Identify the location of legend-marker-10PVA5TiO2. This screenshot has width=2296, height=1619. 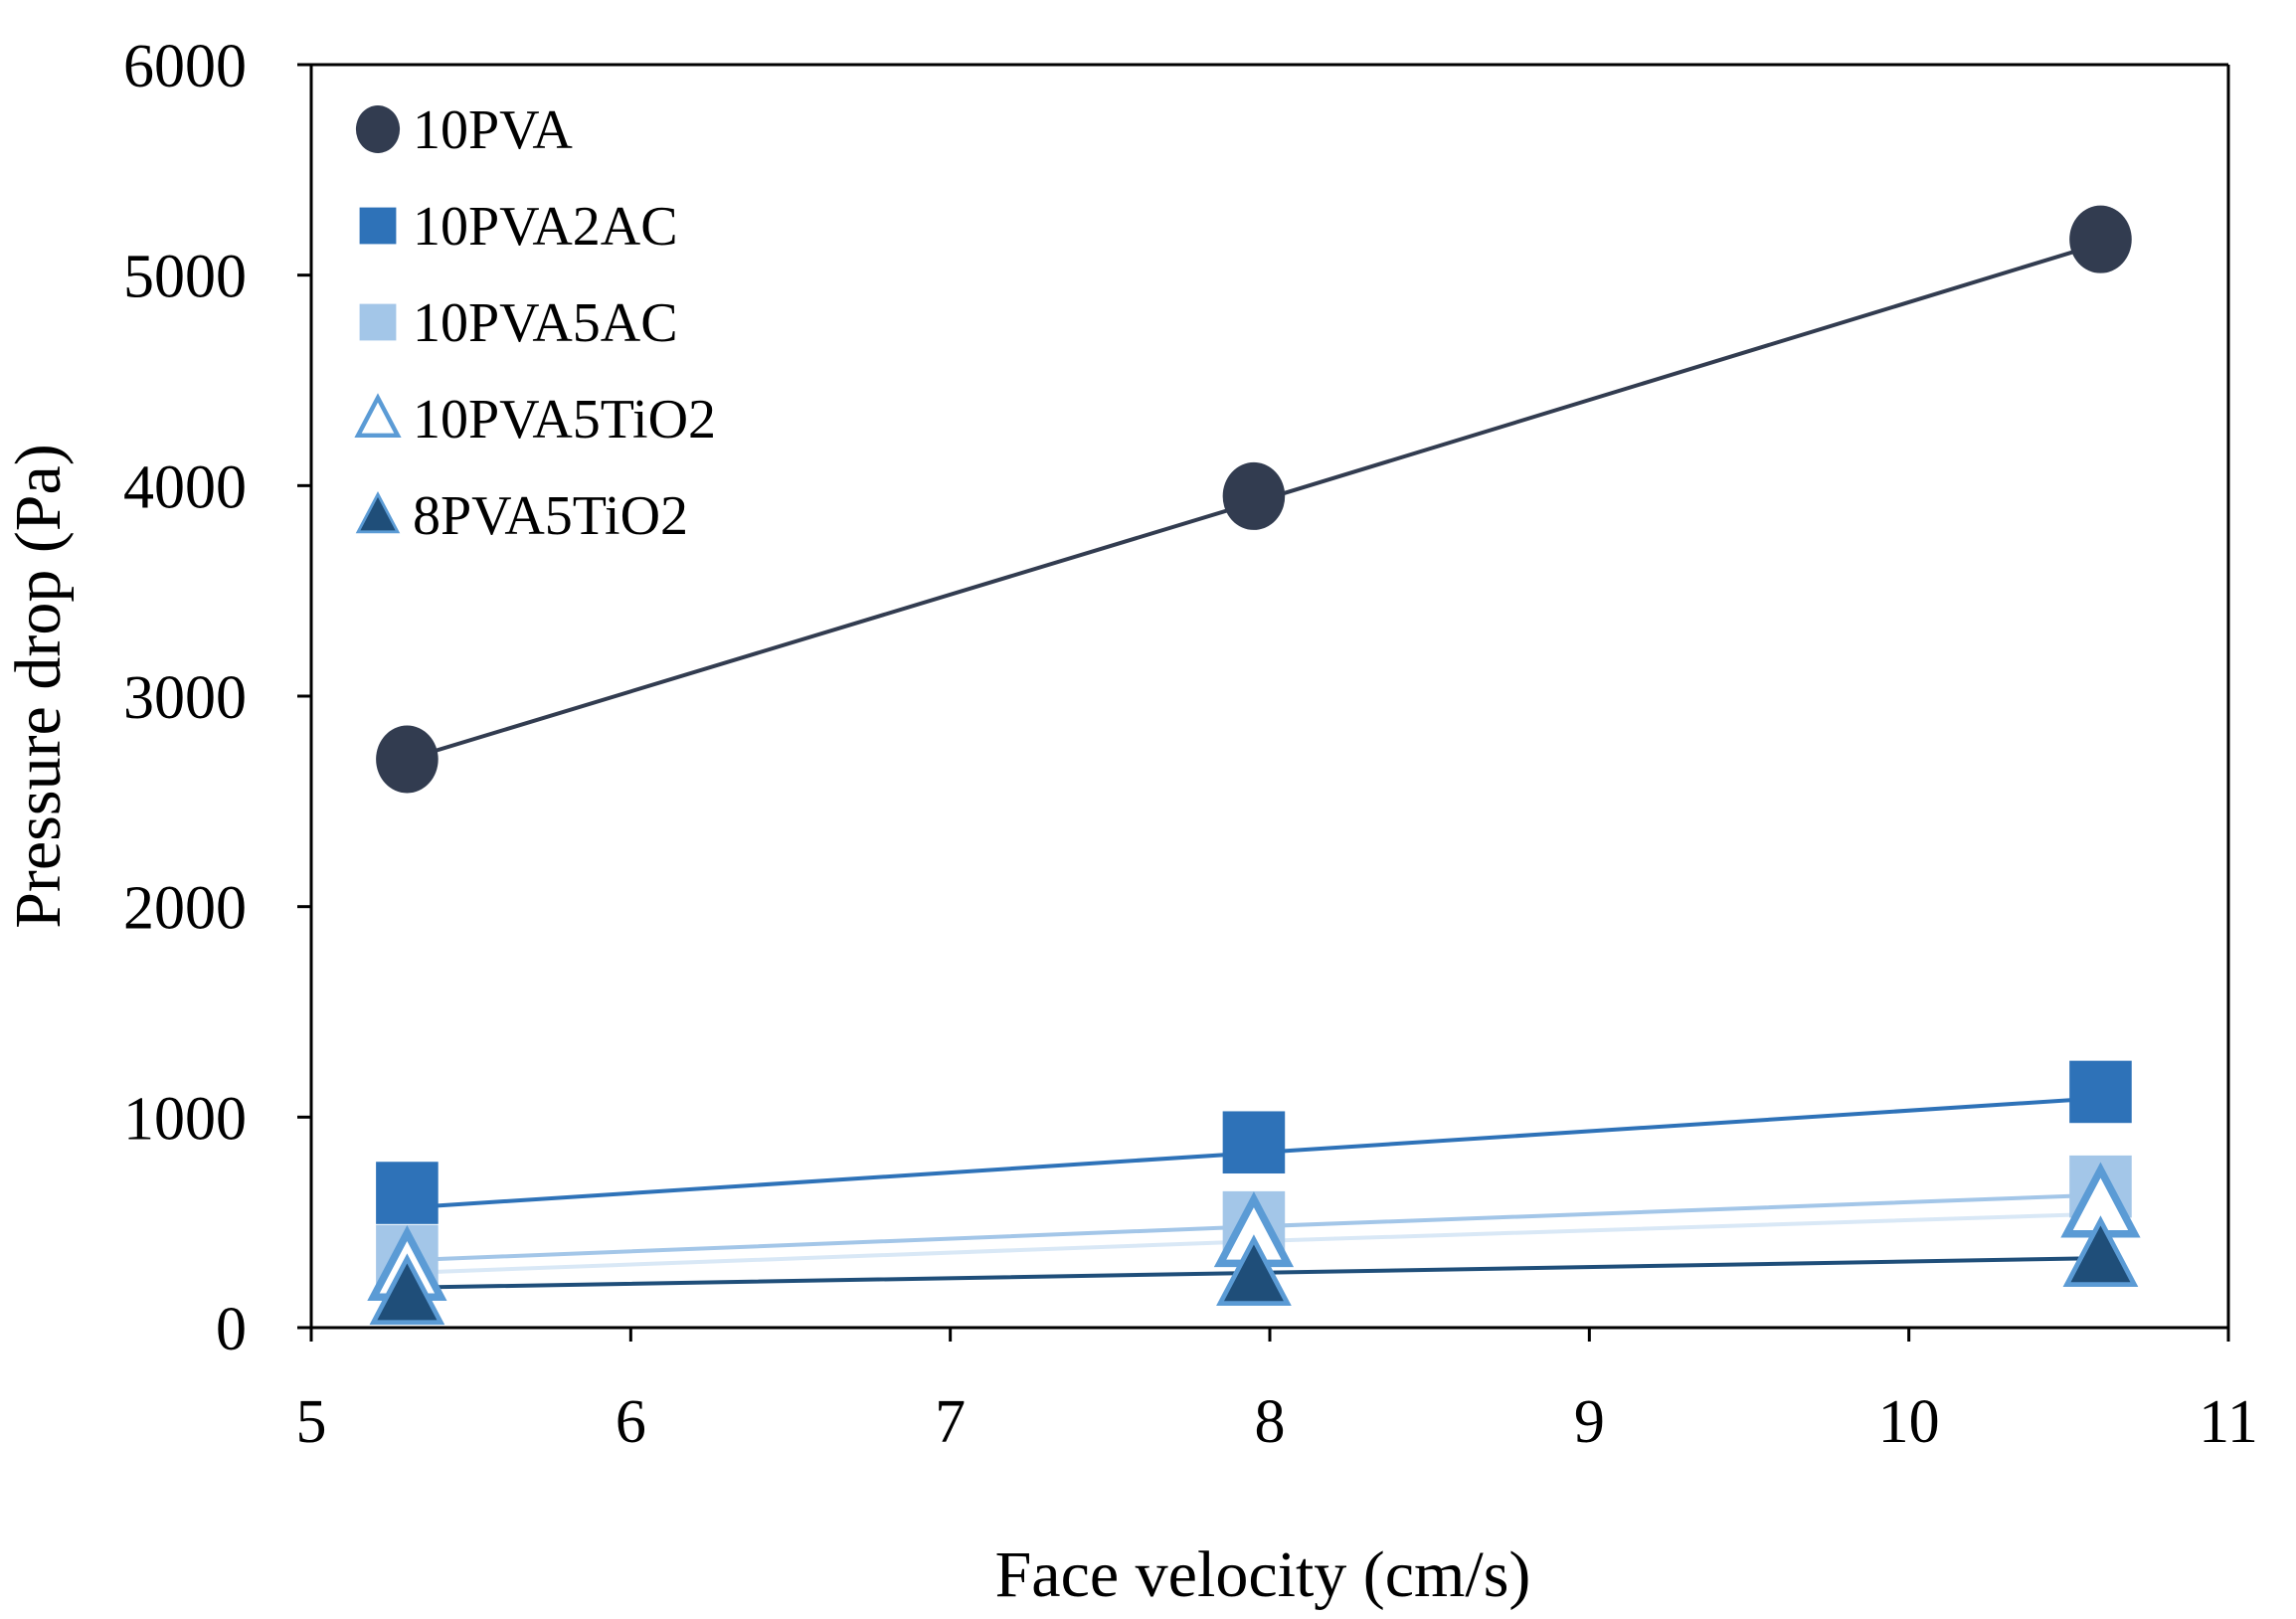
(378, 415).